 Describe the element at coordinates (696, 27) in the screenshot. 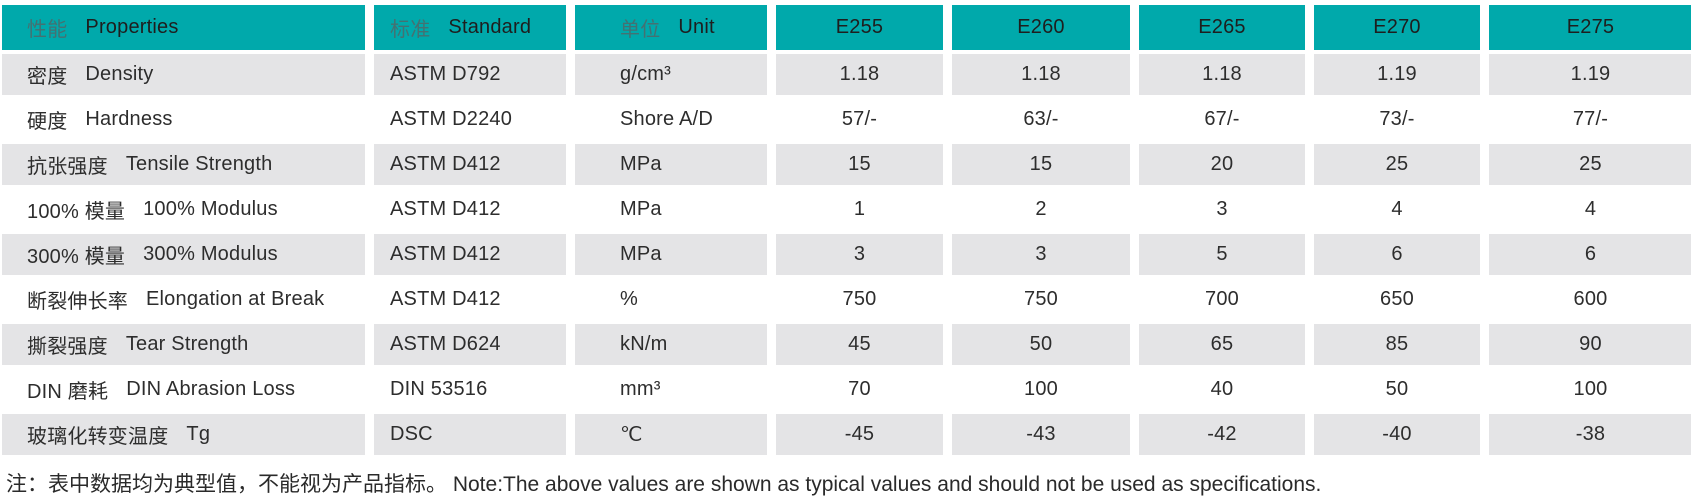

I see `column-header-label-en: Unit` at that location.